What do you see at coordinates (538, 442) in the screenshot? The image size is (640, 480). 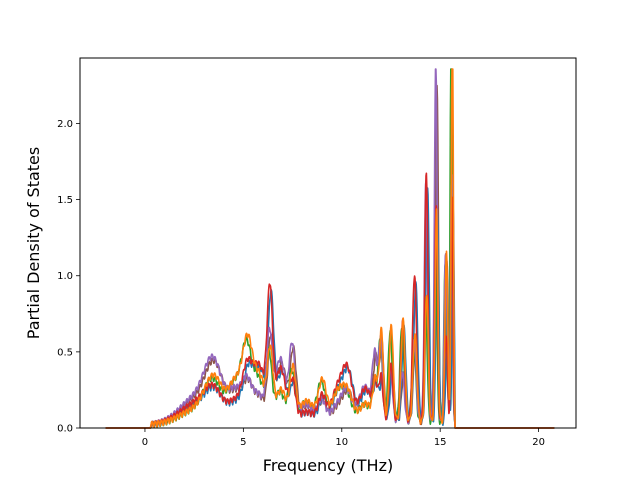 I see `x-tick-label: 20` at bounding box center [538, 442].